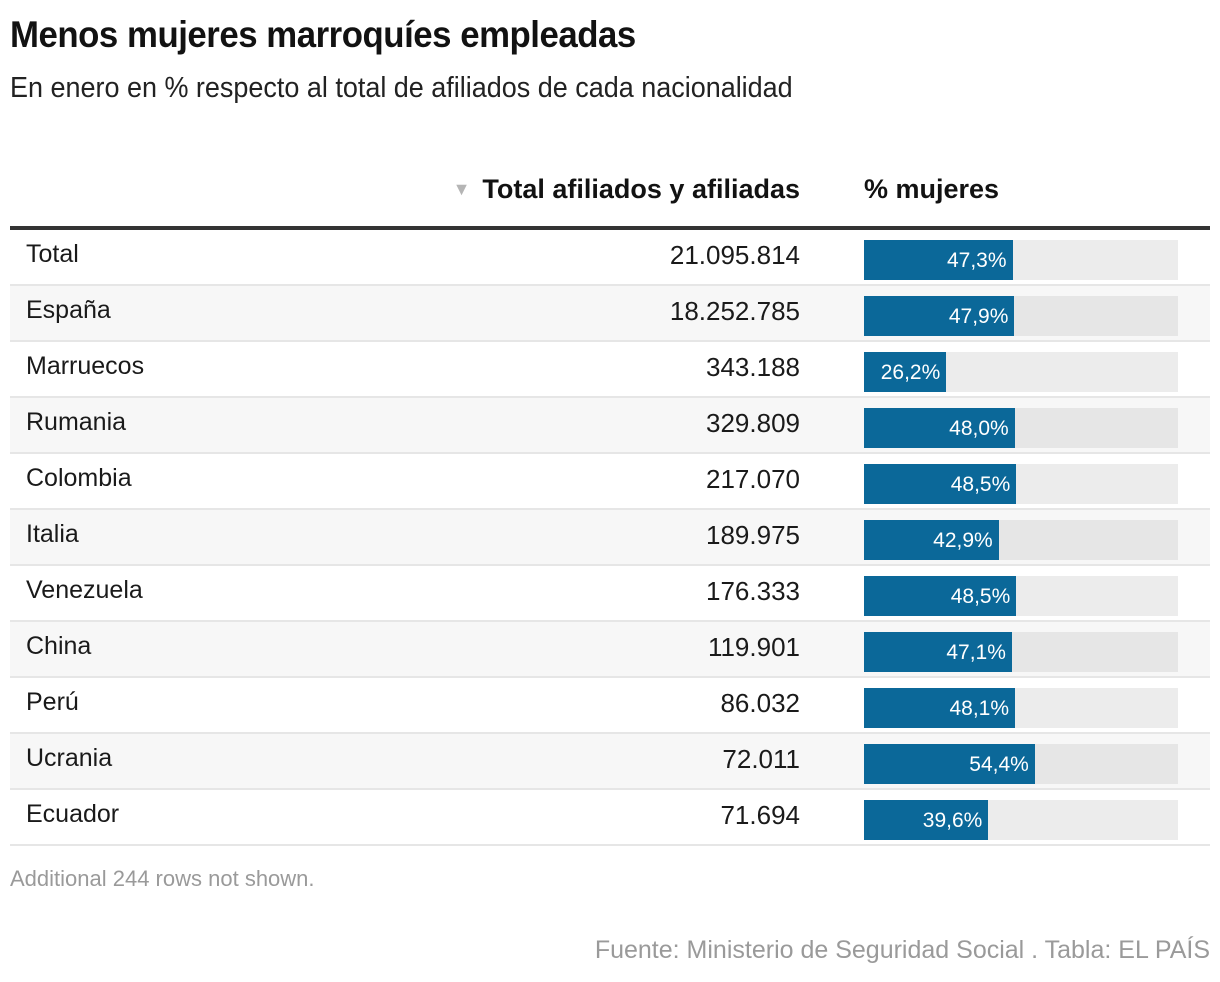 The image size is (1220, 982). Describe the element at coordinates (52, 254) in the screenshot. I see `row-country-name: Total` at that location.